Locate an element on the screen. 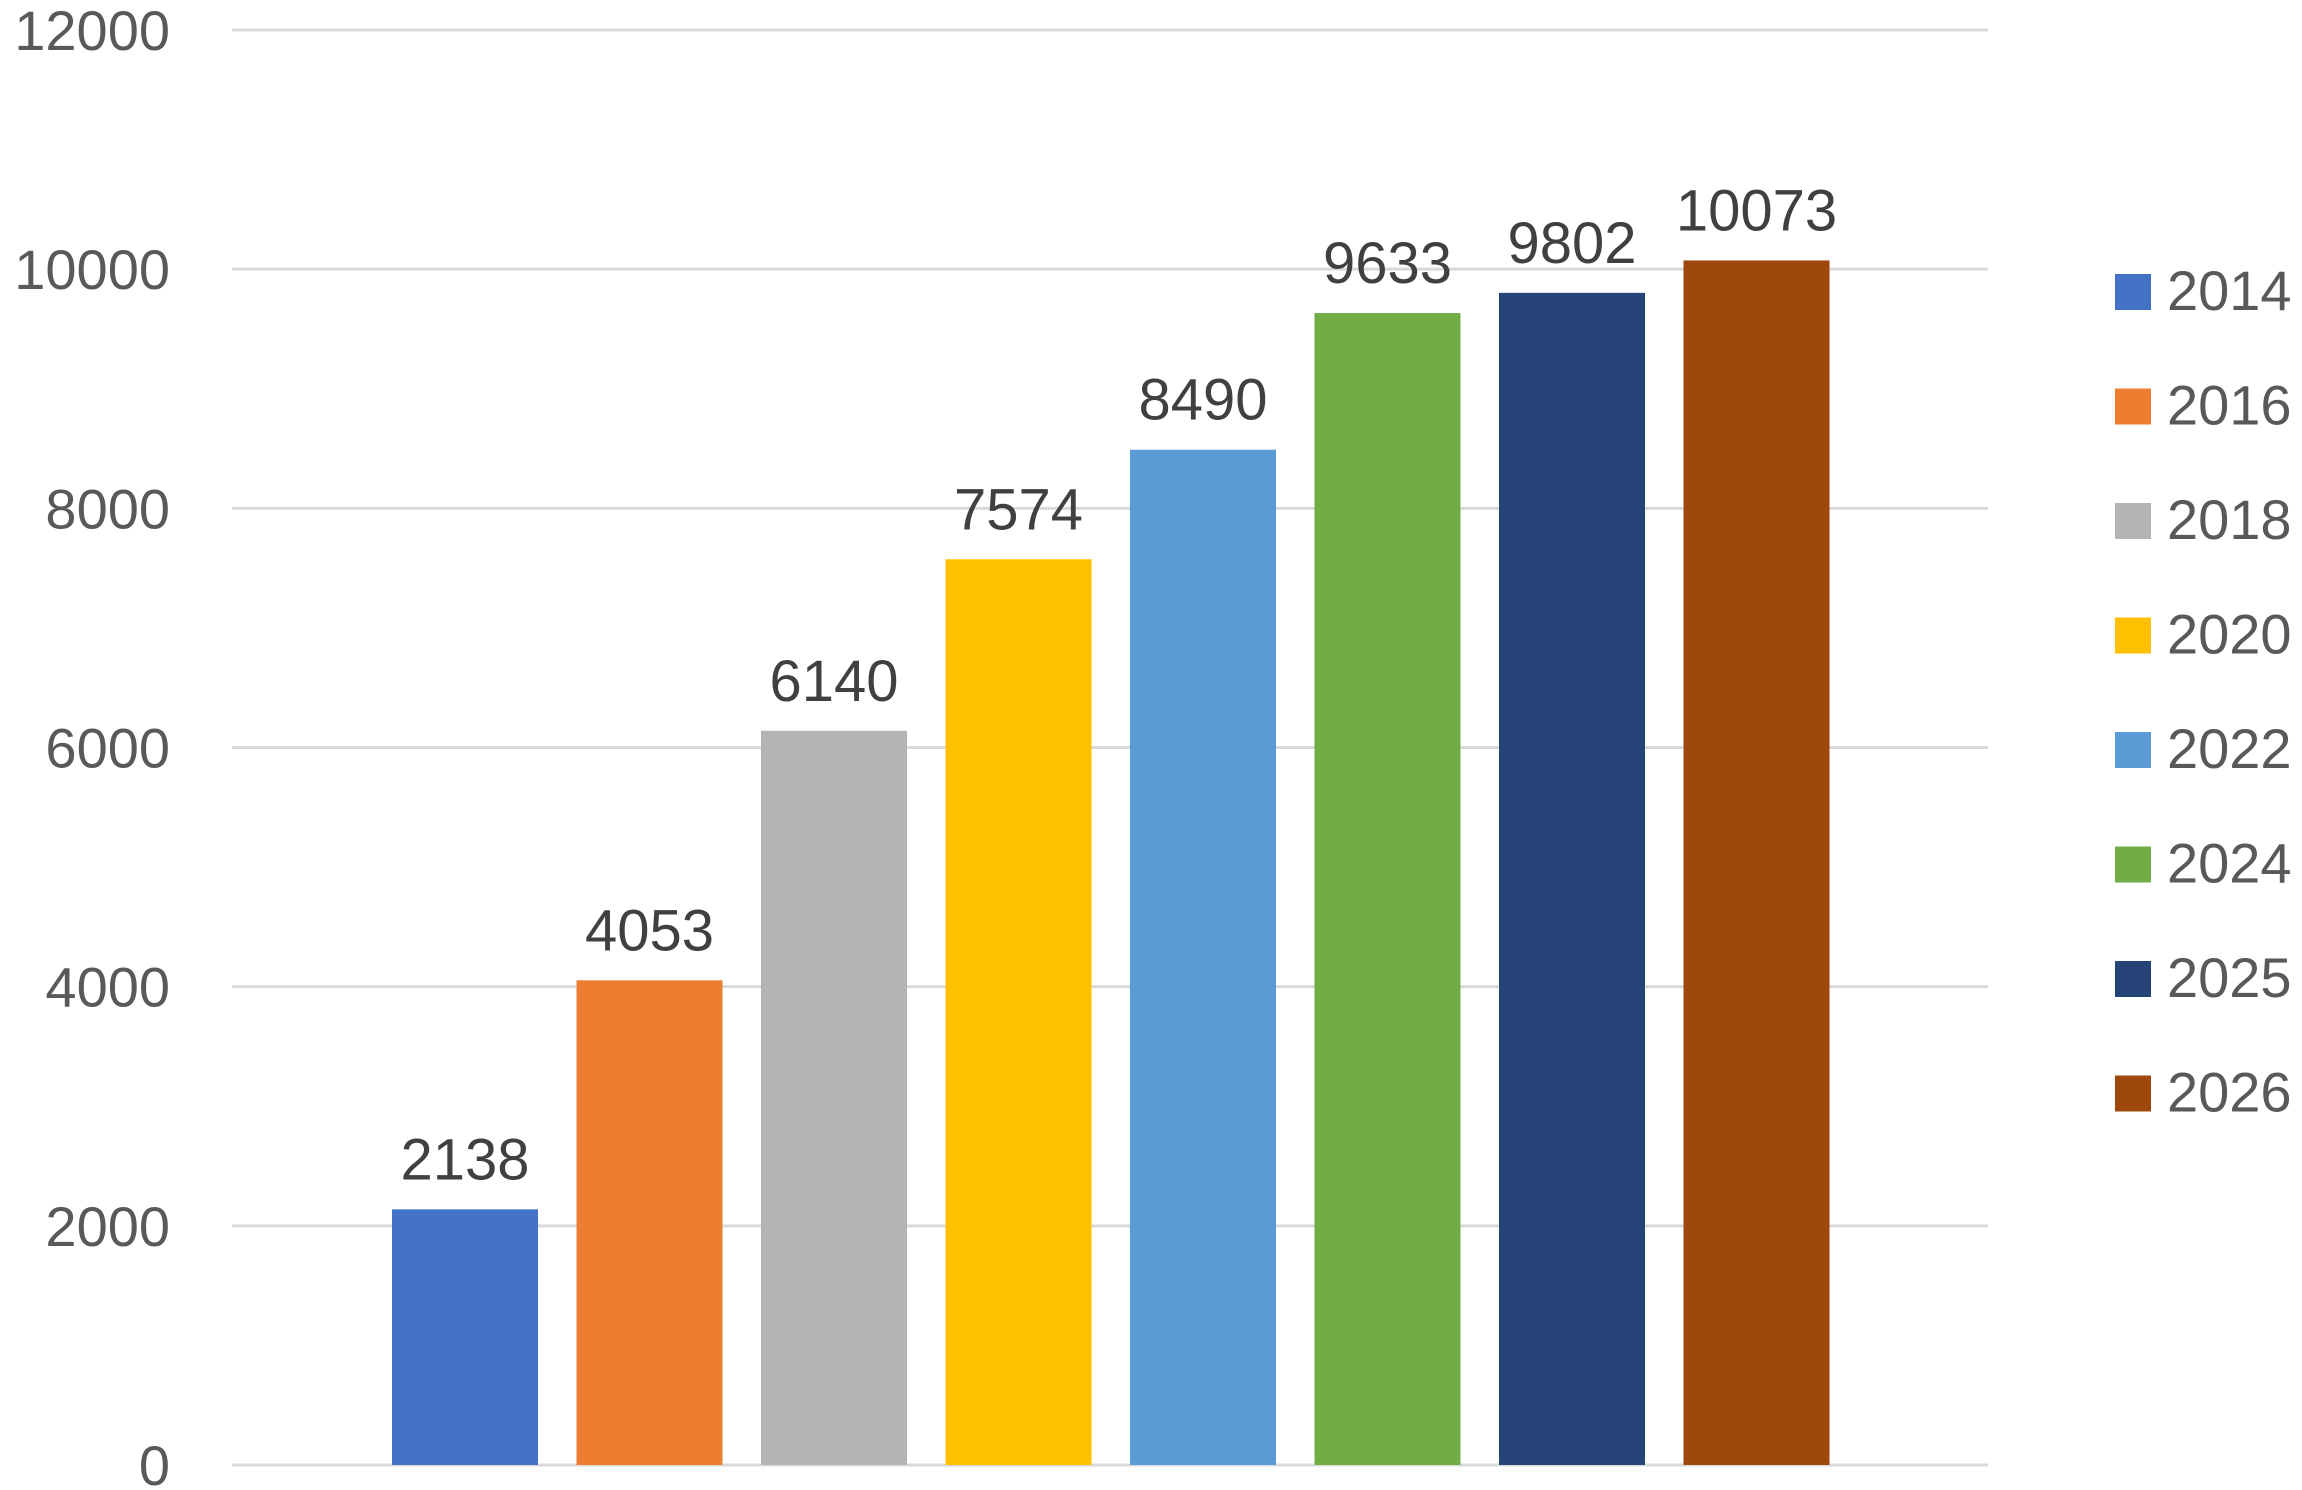 The image size is (2302, 1490). bar-2018 is located at coordinates (834, 1097).